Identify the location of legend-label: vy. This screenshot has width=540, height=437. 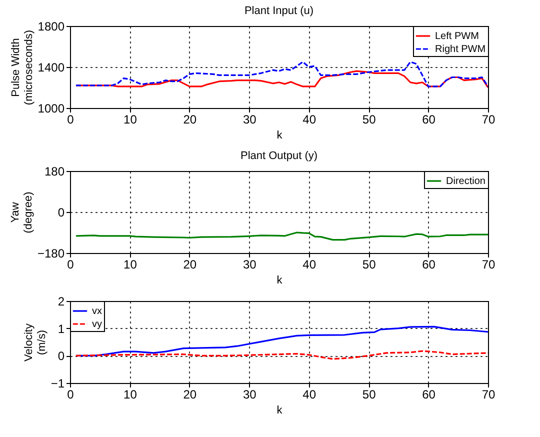
(97, 324).